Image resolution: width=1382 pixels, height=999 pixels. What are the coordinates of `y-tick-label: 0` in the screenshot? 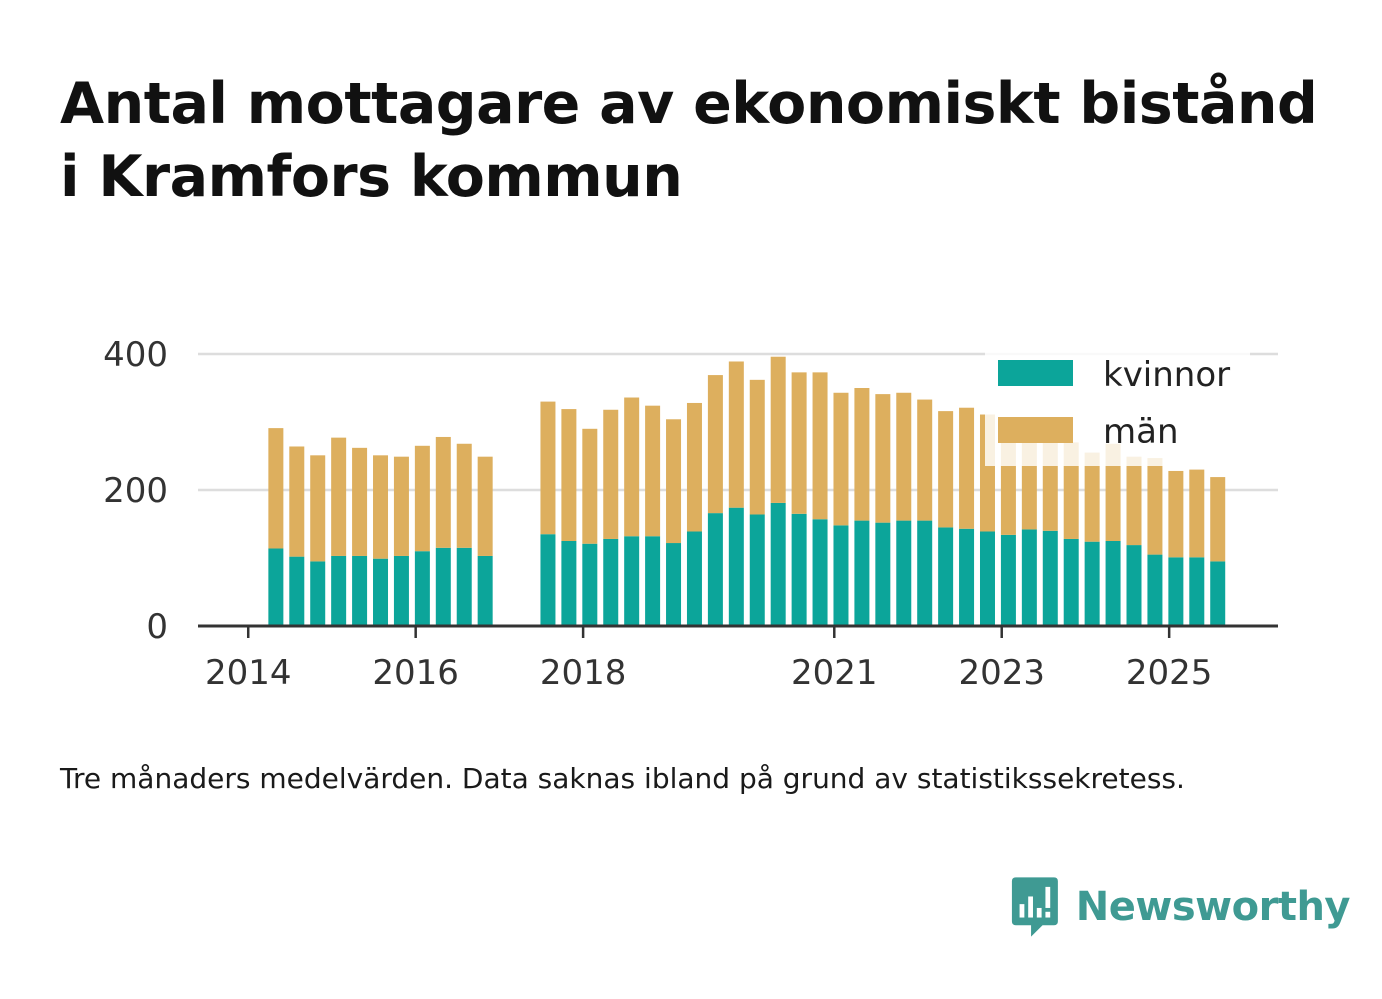 It's located at (157, 627).